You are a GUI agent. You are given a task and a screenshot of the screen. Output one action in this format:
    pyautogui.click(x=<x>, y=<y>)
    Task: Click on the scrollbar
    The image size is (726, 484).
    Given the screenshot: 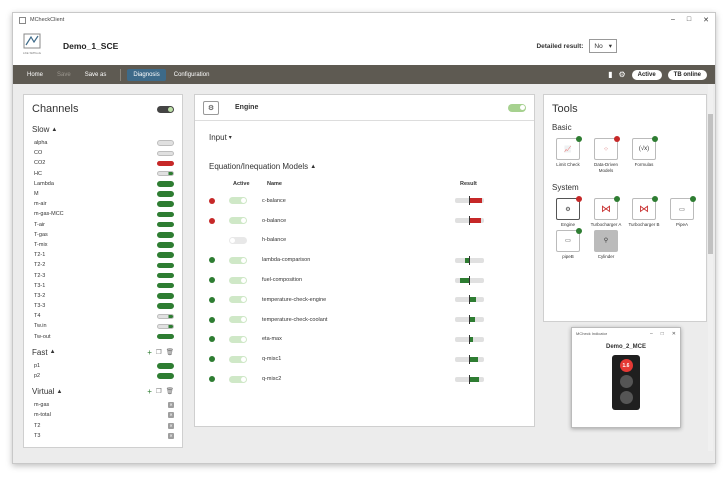 What is the action you would take?
    pyautogui.click(x=710, y=267)
    